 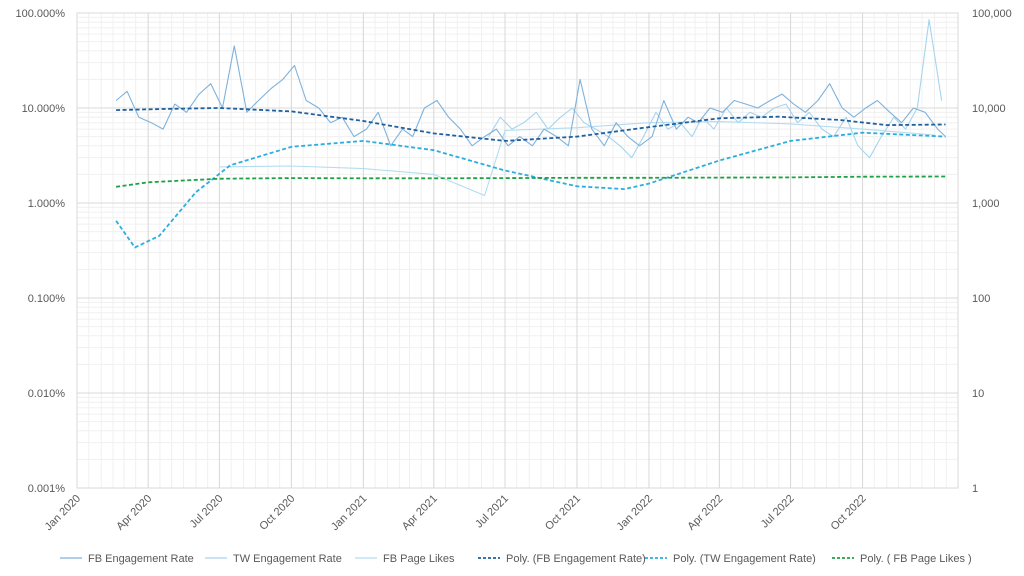 What do you see at coordinates (975, 489) in the screenshot?
I see `y2-tick-label: 1` at bounding box center [975, 489].